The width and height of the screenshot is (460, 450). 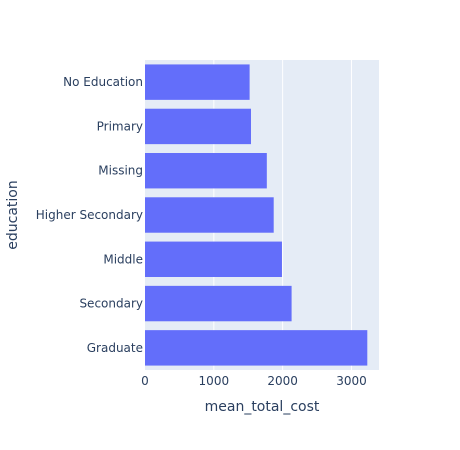 I want to click on y-tick-label: Primary, so click(x=120, y=126).